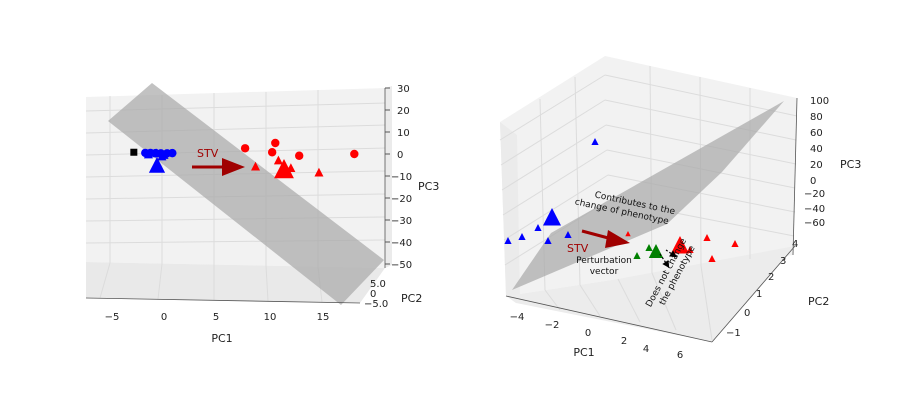 This screenshot has height=400, width=900. I want to click on right-z-ticks: 100 80 60 40 20 0 −20 −40 −60, so click(816, 162).